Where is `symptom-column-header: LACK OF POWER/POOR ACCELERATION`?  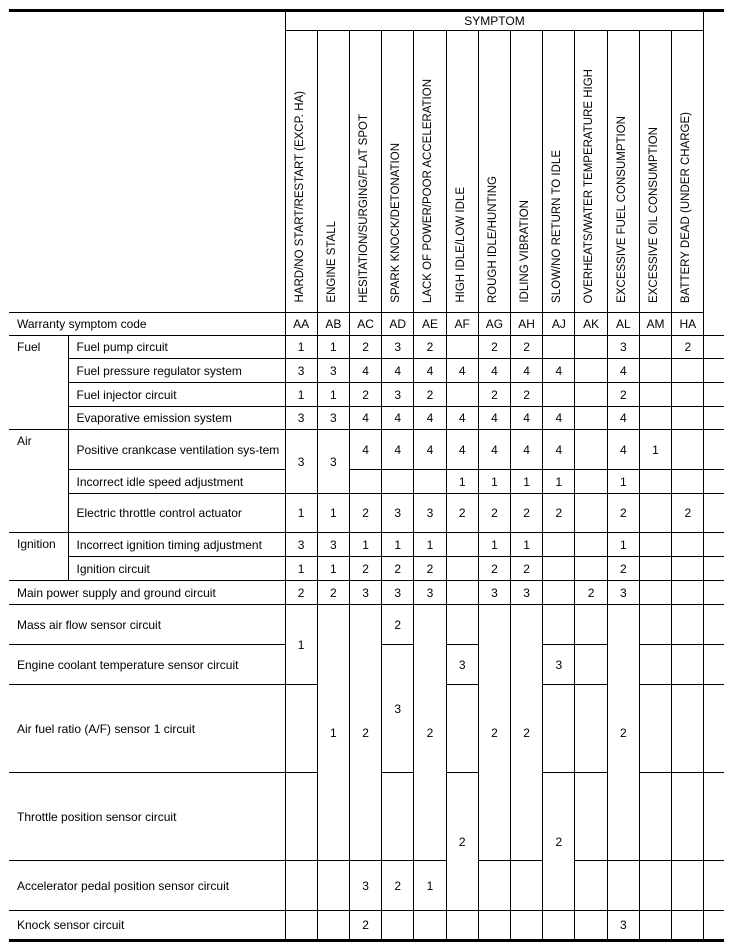
symptom-column-header: LACK OF POWER/POOR ACCELERATION is located at coordinates (430, 171).